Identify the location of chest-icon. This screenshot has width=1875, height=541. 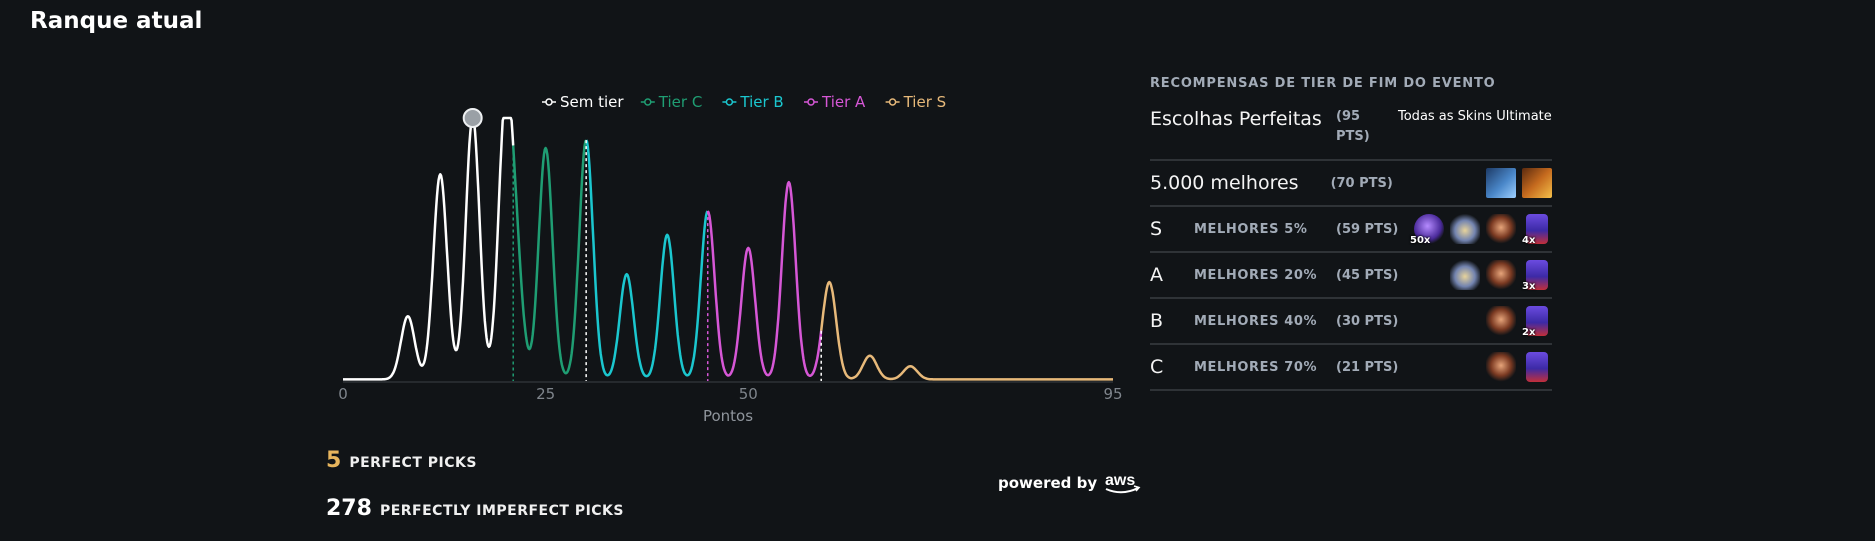
(1537, 367).